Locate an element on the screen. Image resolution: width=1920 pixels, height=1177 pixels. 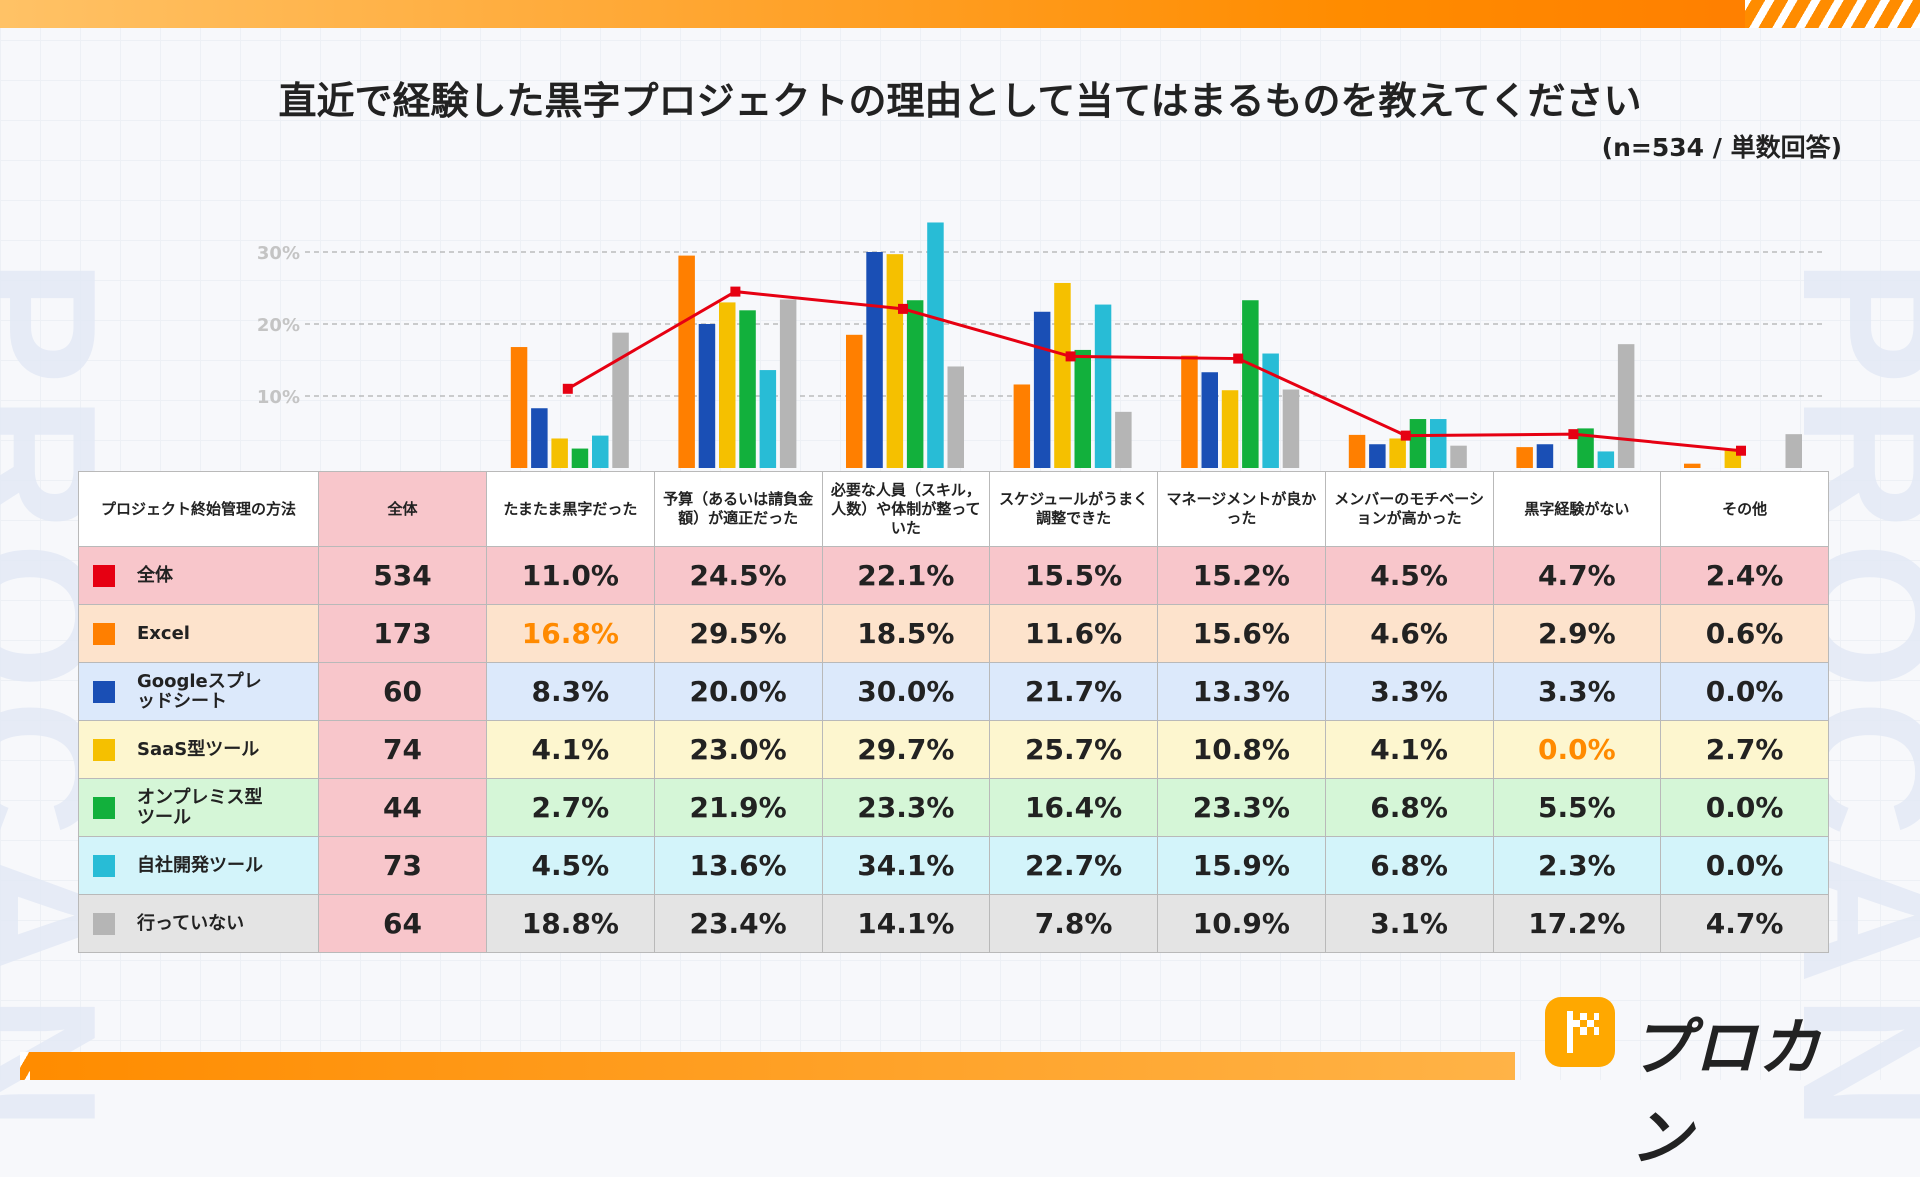
column-header: その他 is located at coordinates (1745, 509).